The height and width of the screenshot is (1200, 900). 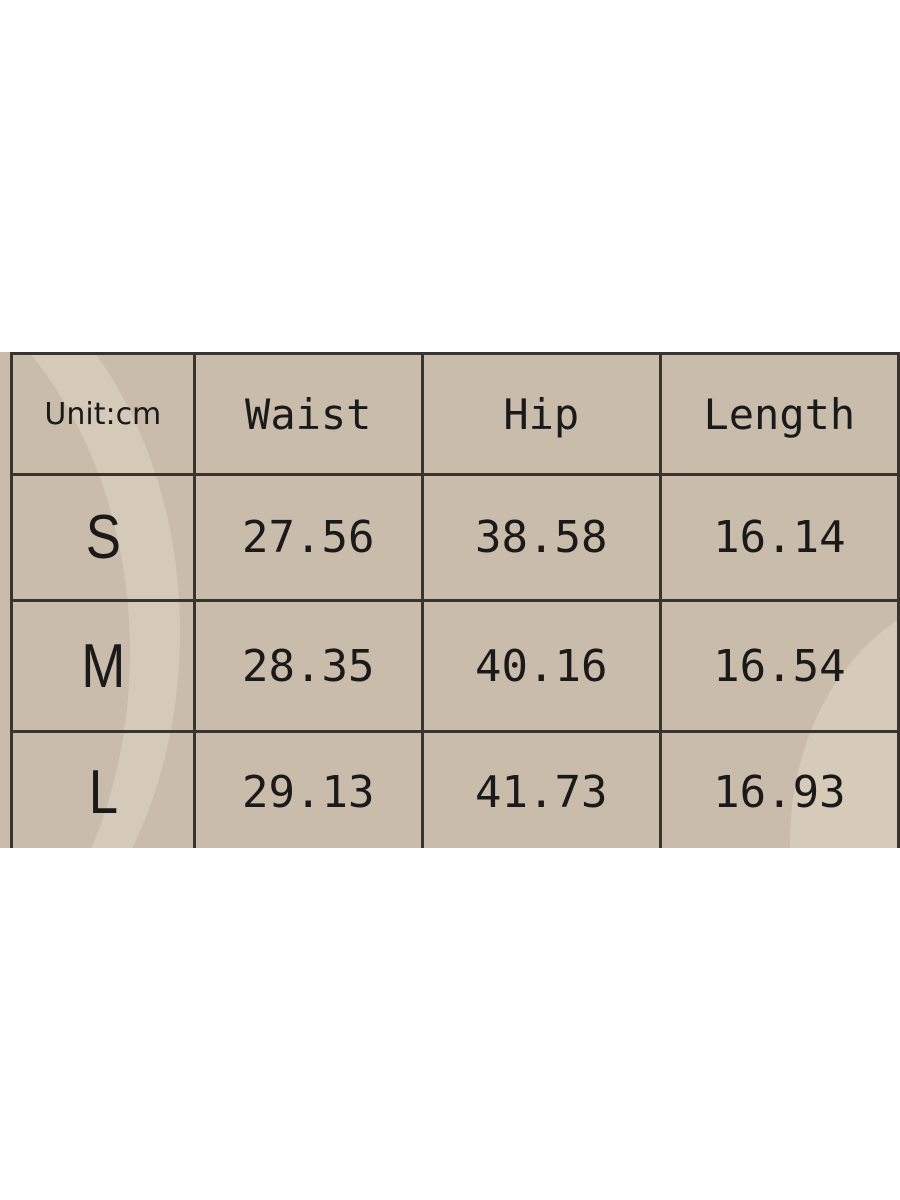 I want to click on cell-length: 16.14, so click(x=779, y=537).